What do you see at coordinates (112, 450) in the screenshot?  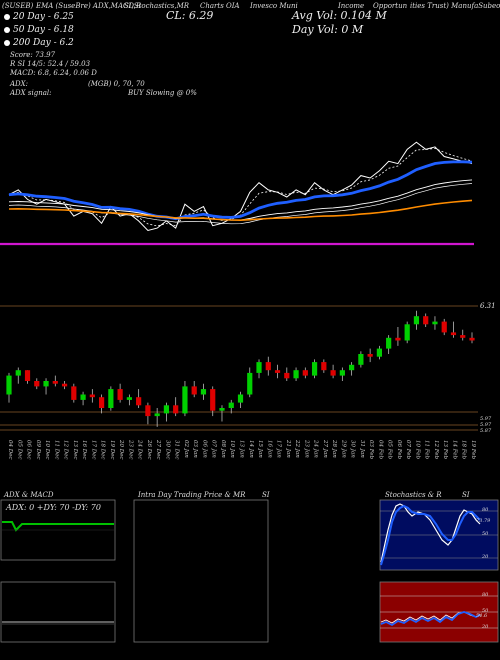 I see `date-tick-label: 19 Dec` at bounding box center [112, 450].